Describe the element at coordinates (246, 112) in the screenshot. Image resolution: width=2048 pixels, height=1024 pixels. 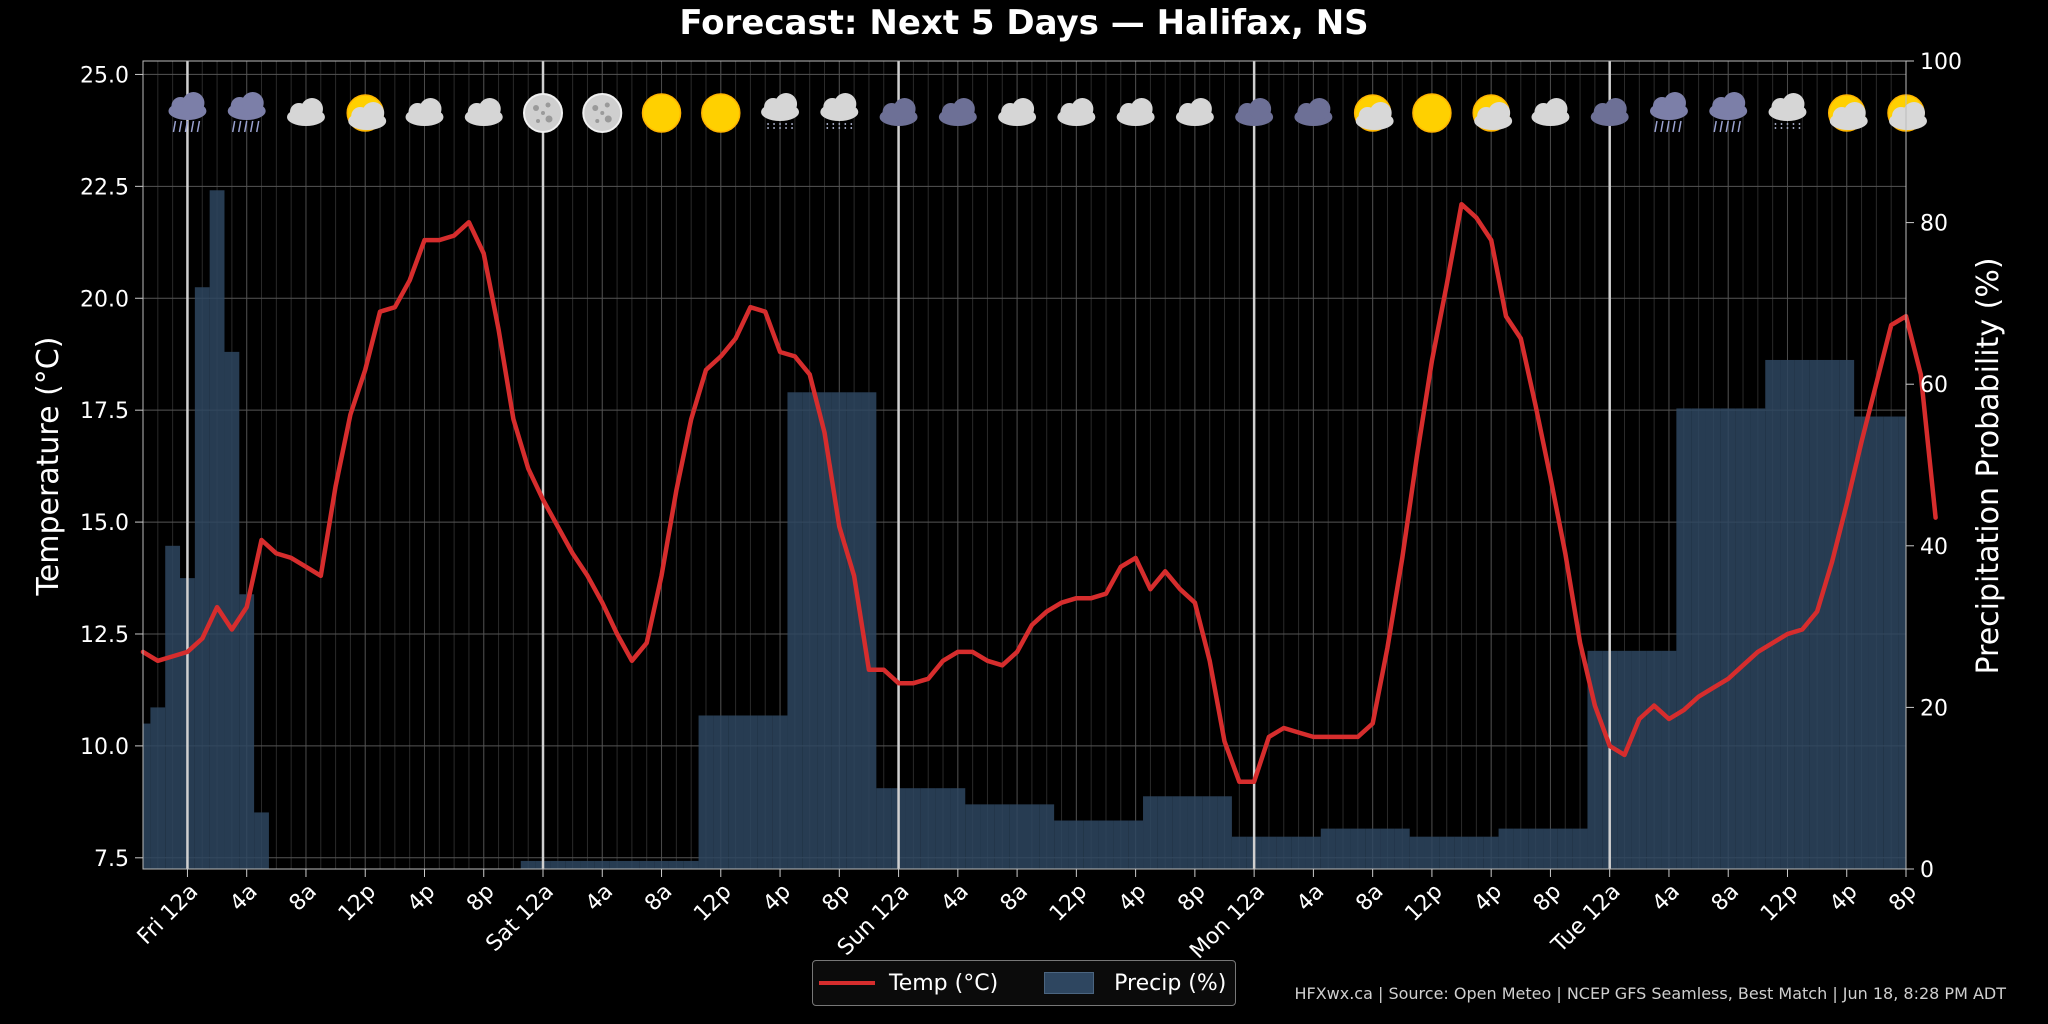
I see `thunderstorm-icon` at that location.